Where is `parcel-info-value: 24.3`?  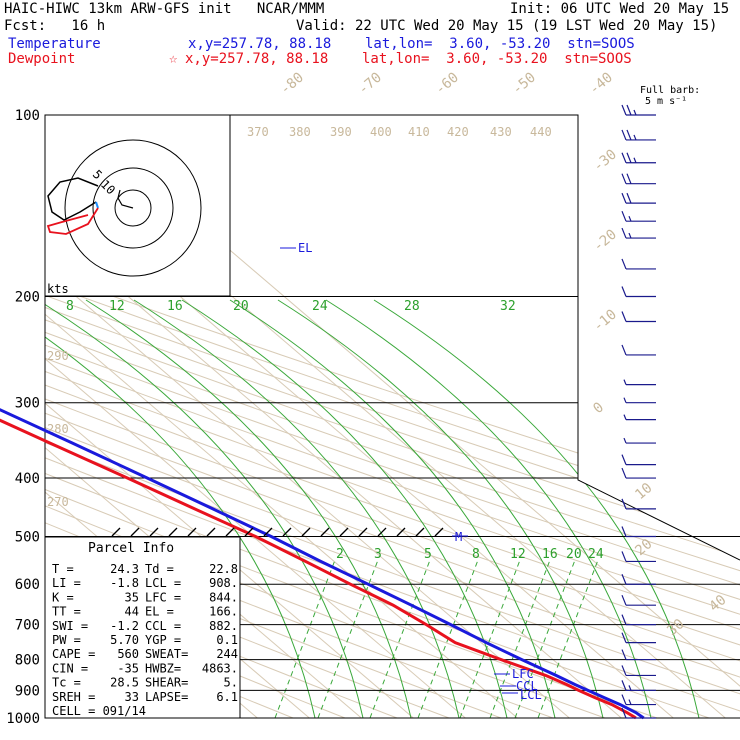
parcel-info-value: 24.3 is located at coordinates (124, 569).